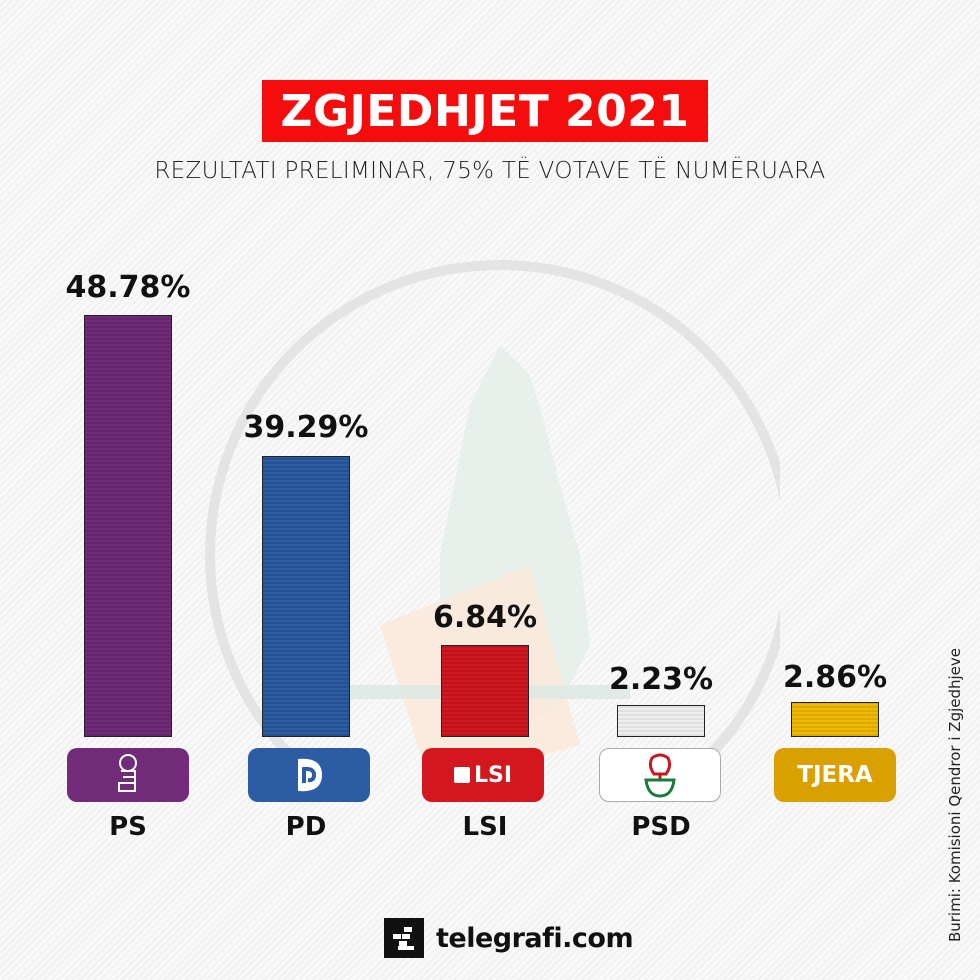 The width and height of the screenshot is (980, 980). I want to click on chart-title: ZGJEDHJET 2021, so click(485, 111).